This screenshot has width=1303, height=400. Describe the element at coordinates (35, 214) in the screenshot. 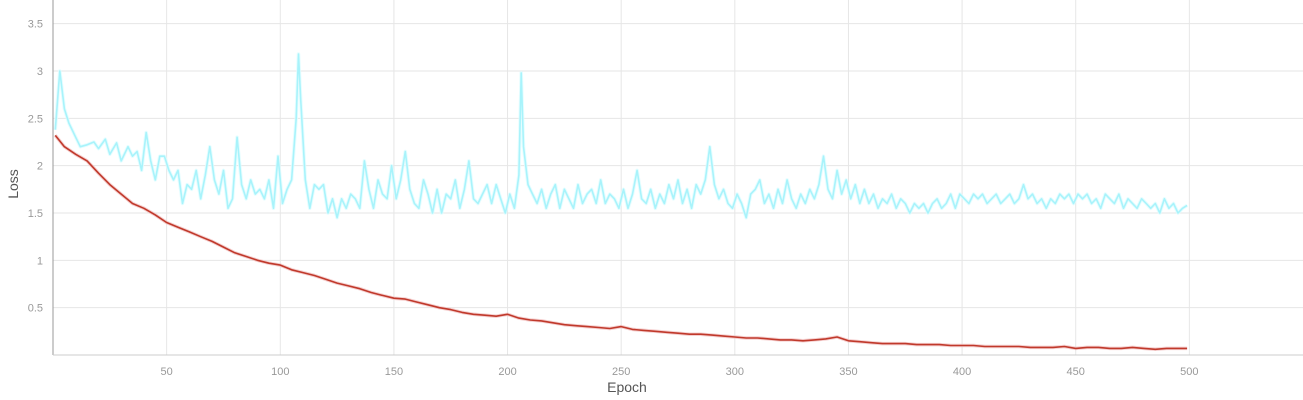

I see `y-tick-label: 1.5` at that location.